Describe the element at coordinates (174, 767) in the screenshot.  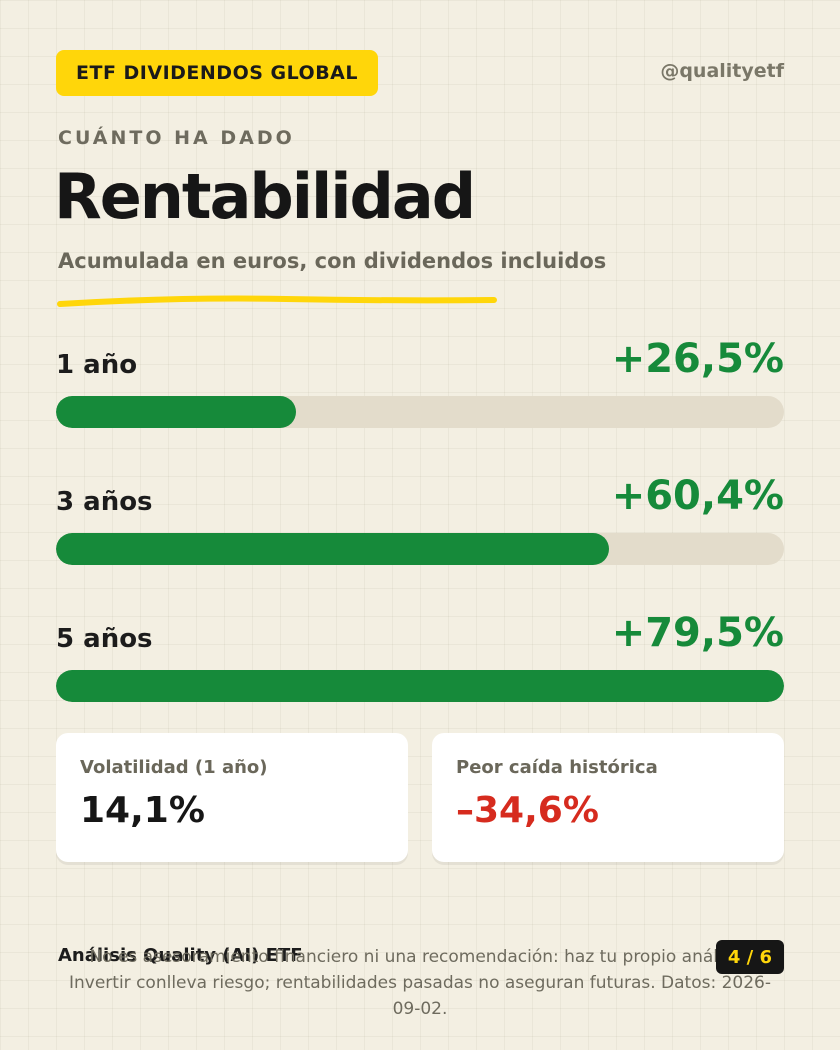
I see `card-label: Volatilidad (1 año)` at that location.